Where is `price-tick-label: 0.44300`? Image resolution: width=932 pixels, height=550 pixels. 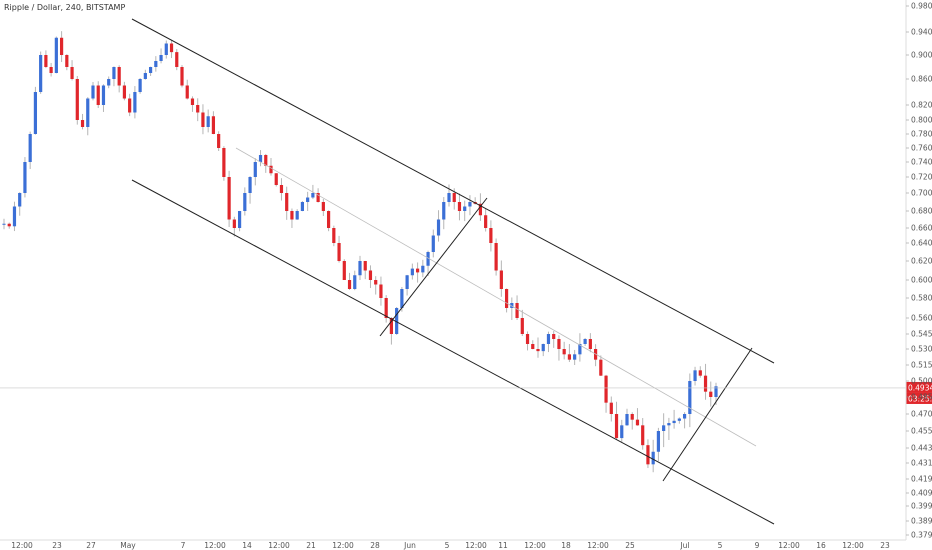
price-tick-label: 0.44300 is located at coordinates (921, 448).